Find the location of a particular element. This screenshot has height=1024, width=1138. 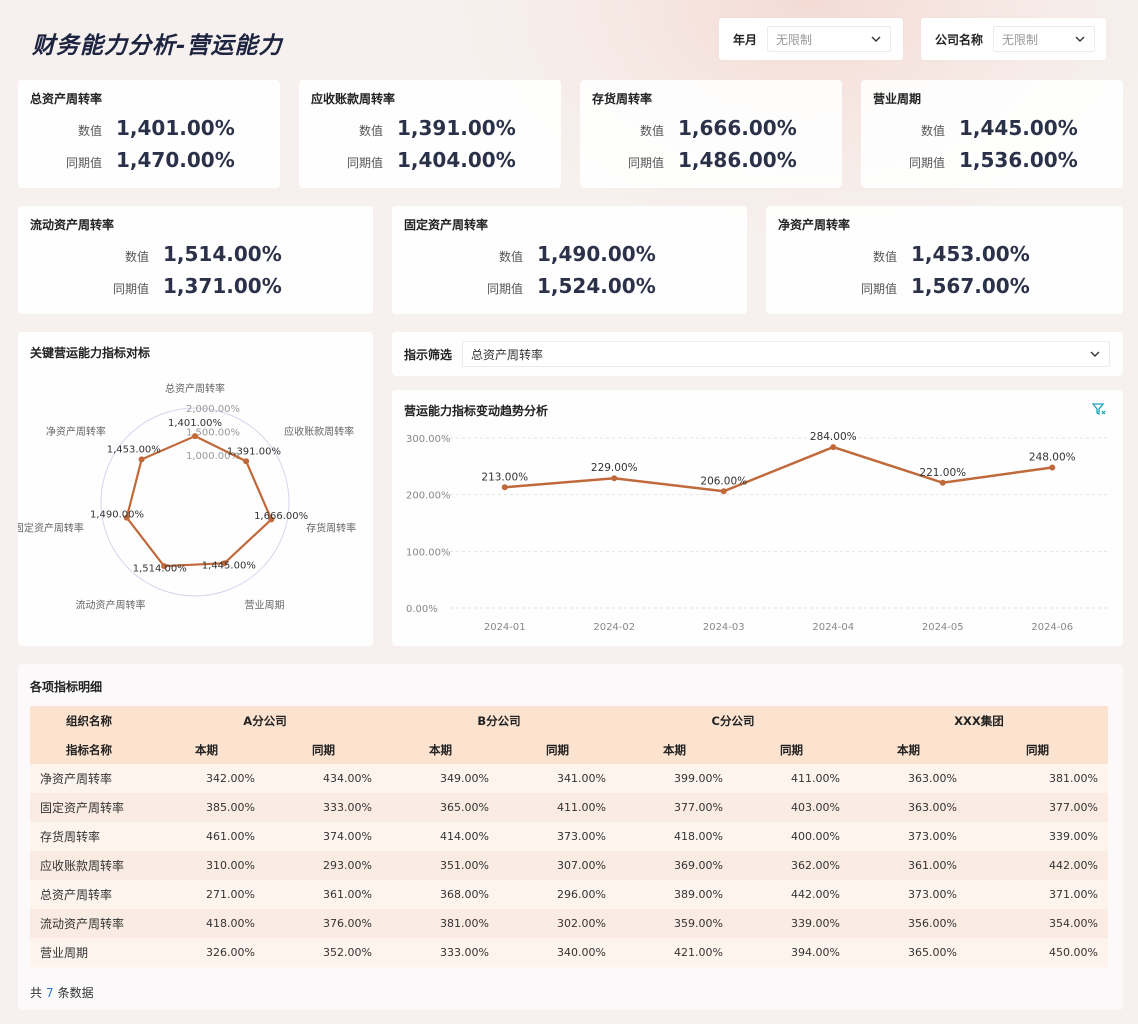

indicator-select-value: 总资产周转率 is located at coordinates (507, 354).